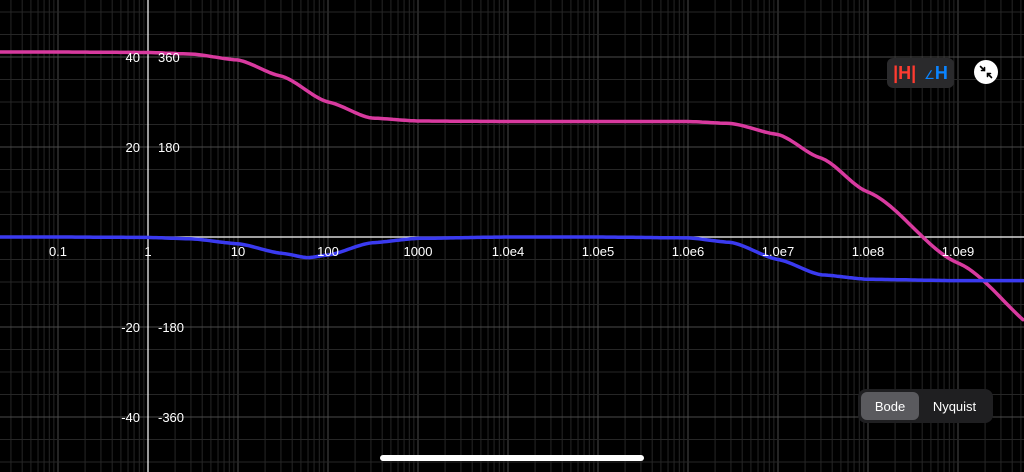 The width and height of the screenshot is (1024, 472). Describe the element at coordinates (238, 251) in the screenshot. I see `x-tick-label: 10` at that location.